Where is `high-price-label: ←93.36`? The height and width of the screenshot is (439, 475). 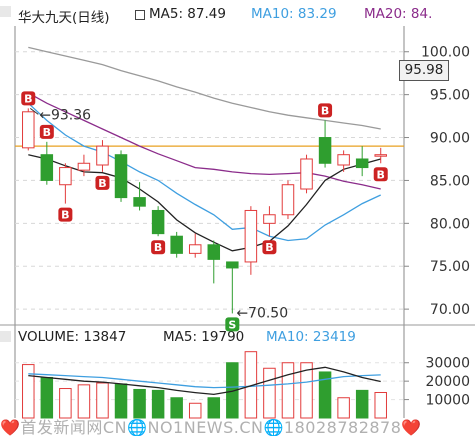 high-price-label: ←93.36 is located at coordinates (65, 115).